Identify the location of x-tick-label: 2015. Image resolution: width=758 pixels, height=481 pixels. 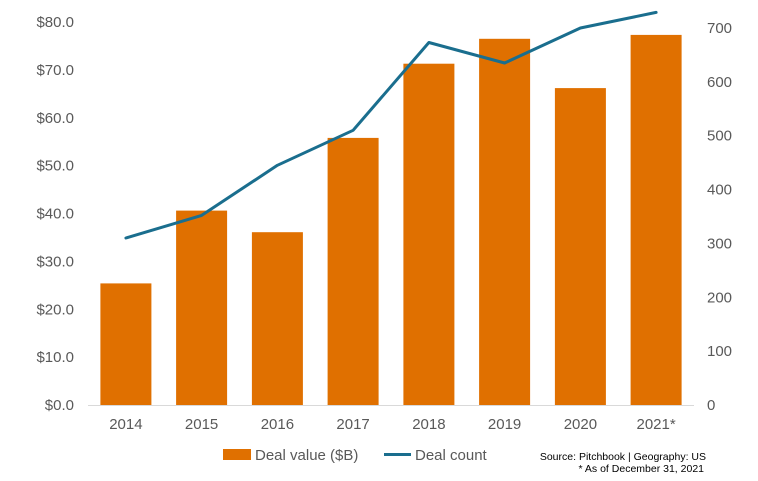
(201, 424).